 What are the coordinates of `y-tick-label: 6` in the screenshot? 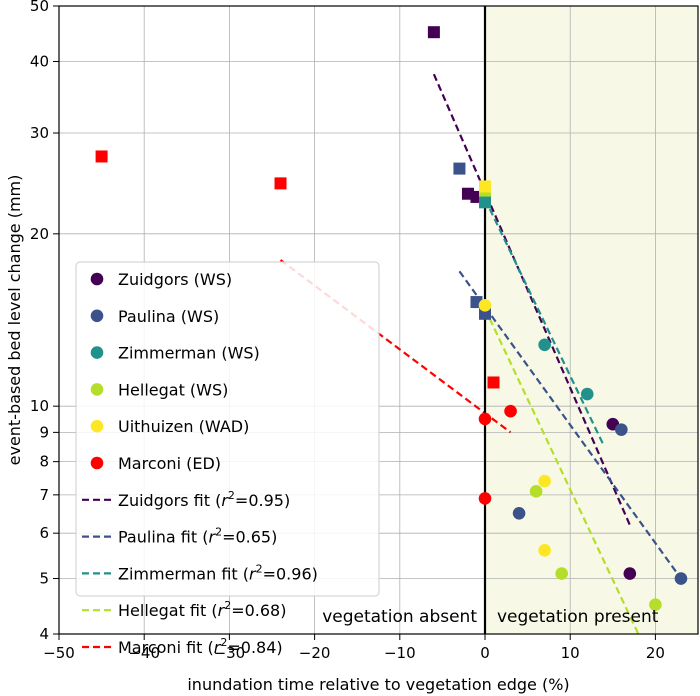 It's located at (44, 533).